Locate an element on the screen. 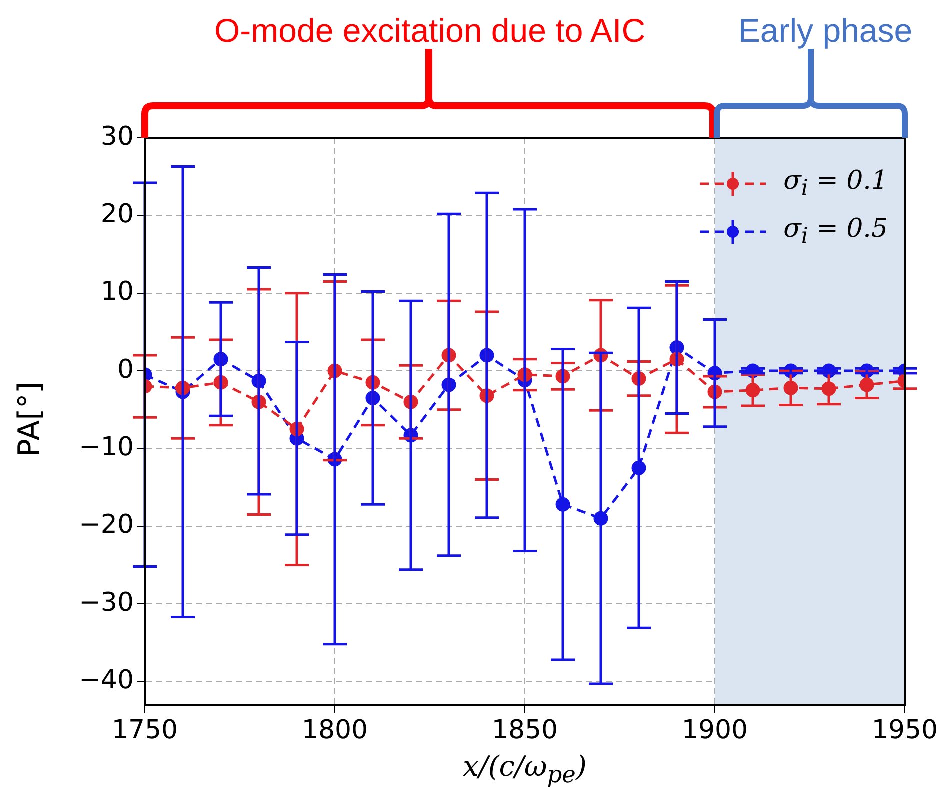  y-tick-label: −10 is located at coordinates (106, 447).